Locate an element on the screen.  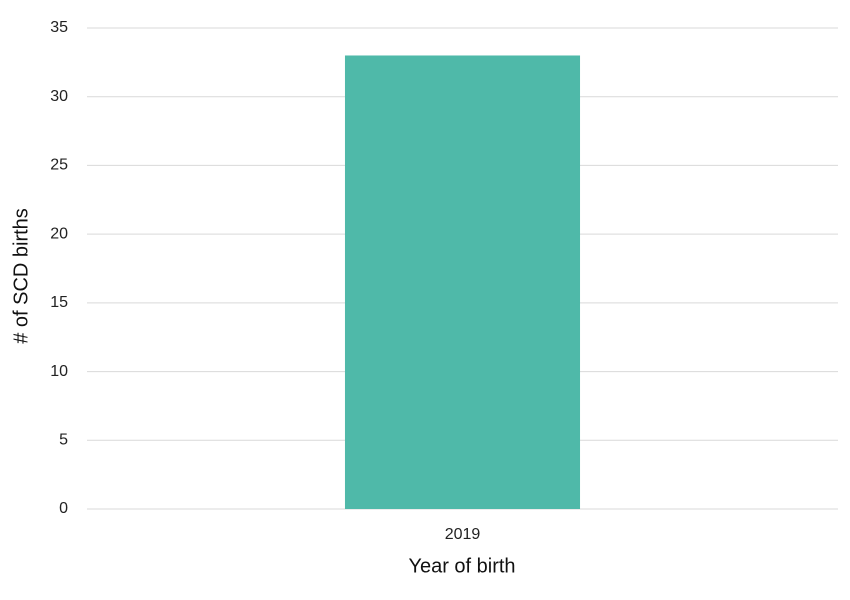
x-axis-title: Year of birth is located at coordinates (461, 566).